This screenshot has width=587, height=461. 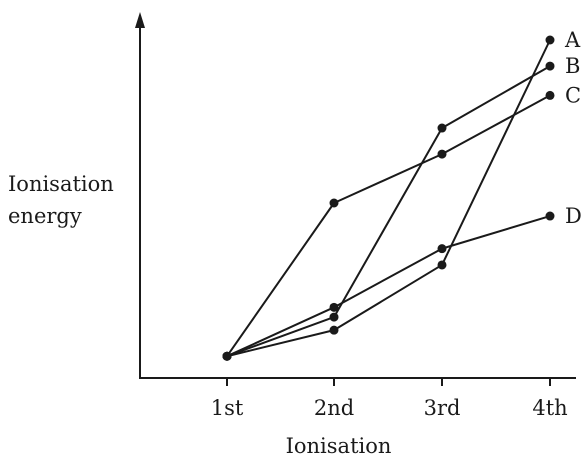 What do you see at coordinates (573, 216) in the screenshot?
I see `series-label-d: D` at bounding box center [573, 216].